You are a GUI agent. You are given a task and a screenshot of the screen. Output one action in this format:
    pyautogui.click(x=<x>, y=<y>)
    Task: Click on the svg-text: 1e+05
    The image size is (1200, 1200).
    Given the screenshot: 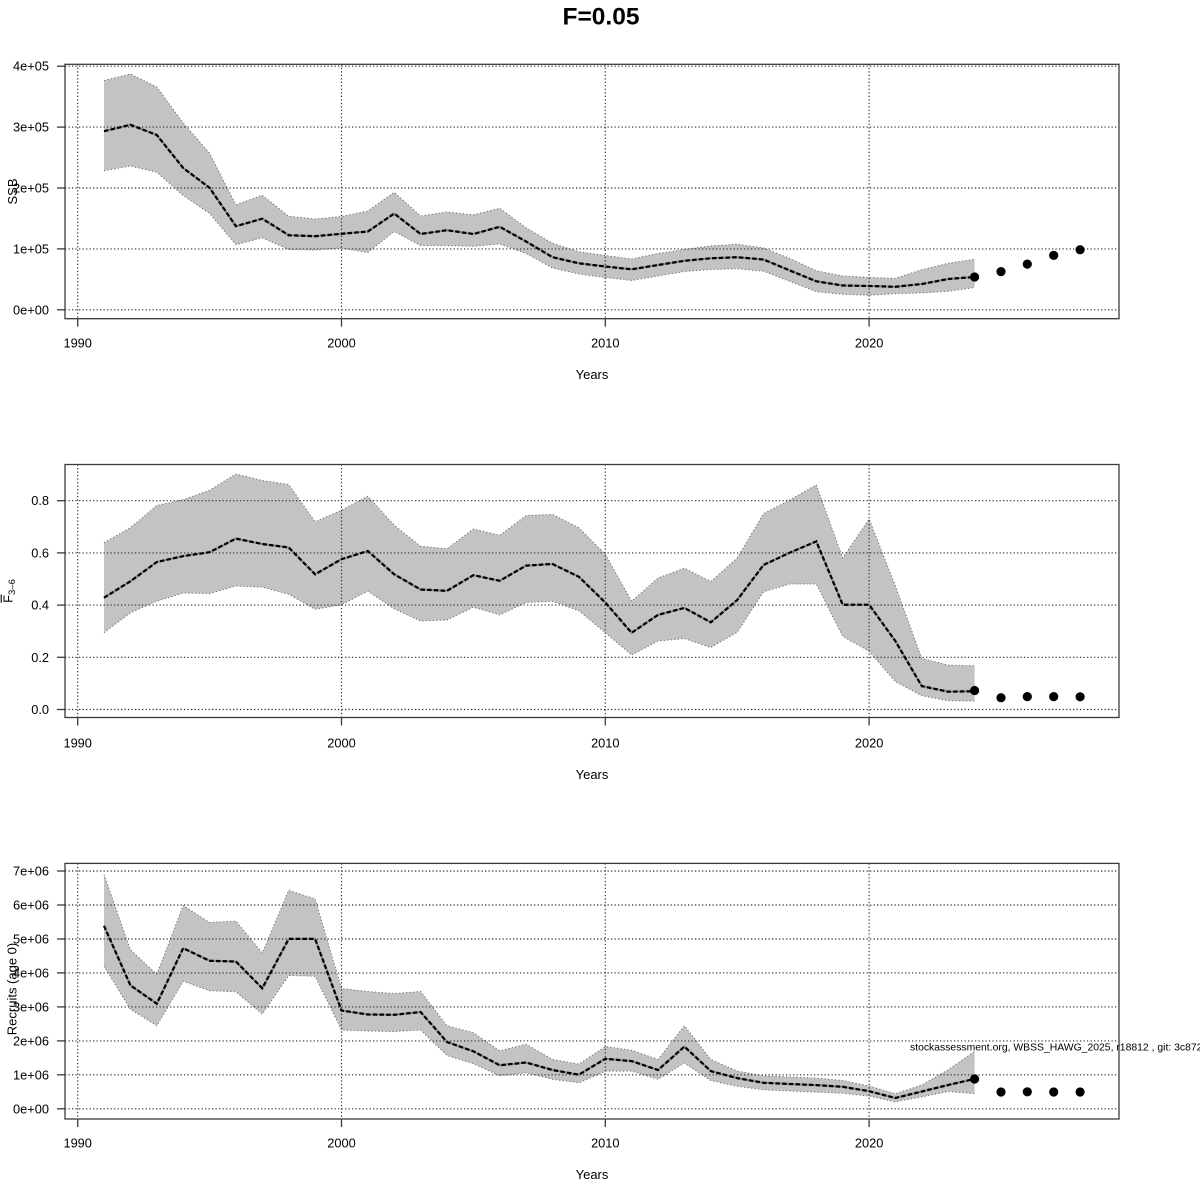 What is the action you would take?
    pyautogui.click(x=31, y=248)
    